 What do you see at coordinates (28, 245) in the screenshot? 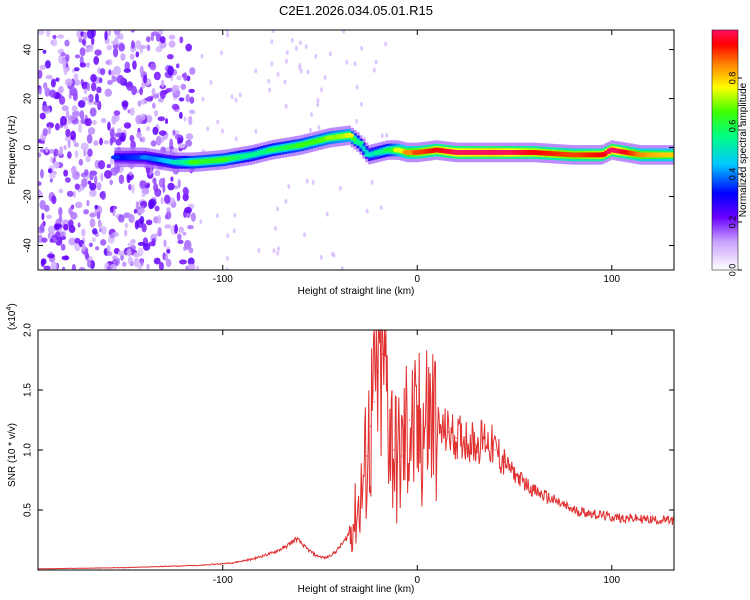
I see `spectrogram-y-tick-label: -40` at bounding box center [28, 245].